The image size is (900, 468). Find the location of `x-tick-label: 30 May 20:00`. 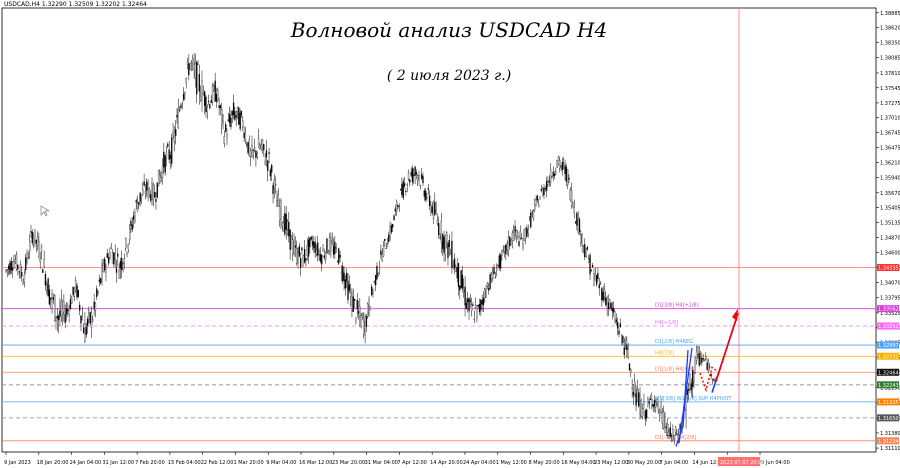

x-tick-label: 30 May 20:00 is located at coordinates (644, 463).